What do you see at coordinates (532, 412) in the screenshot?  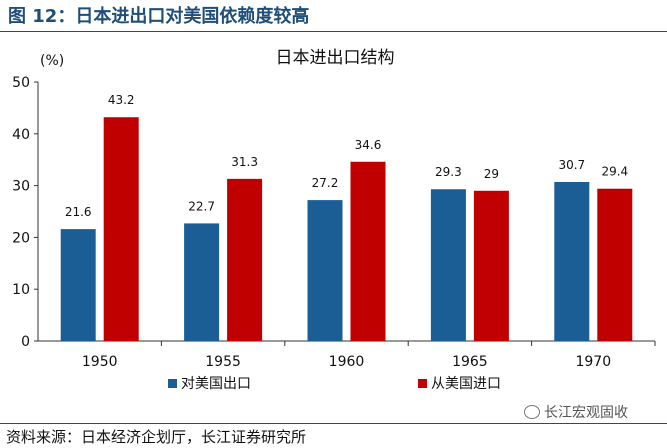 I see `wechat-icon` at bounding box center [532, 412].